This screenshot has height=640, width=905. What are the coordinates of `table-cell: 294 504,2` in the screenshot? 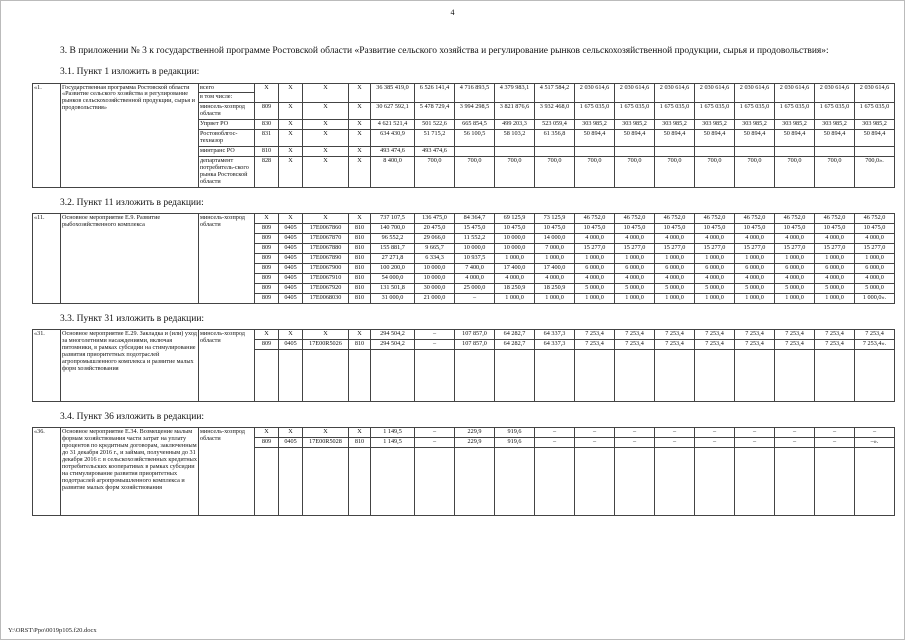 It's located at (392, 334).